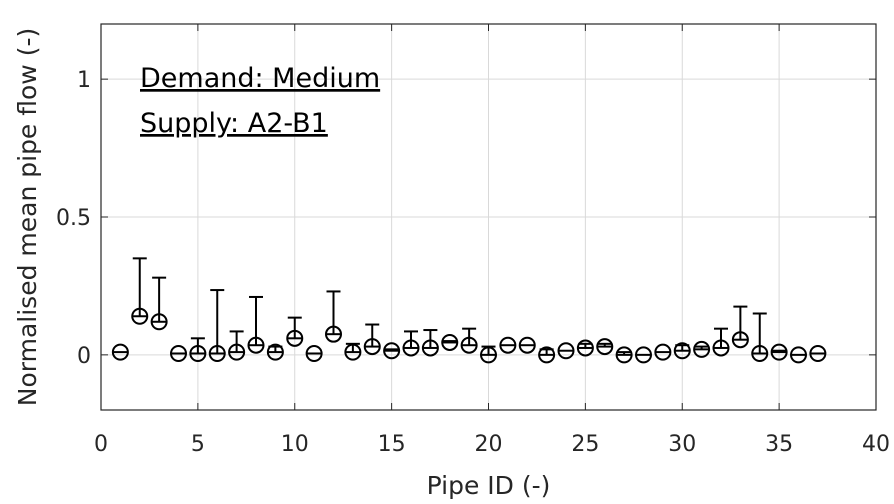 The width and height of the screenshot is (894, 504). What do you see at coordinates (392, 444) in the screenshot?
I see `x-tick-label: 15` at bounding box center [392, 444].